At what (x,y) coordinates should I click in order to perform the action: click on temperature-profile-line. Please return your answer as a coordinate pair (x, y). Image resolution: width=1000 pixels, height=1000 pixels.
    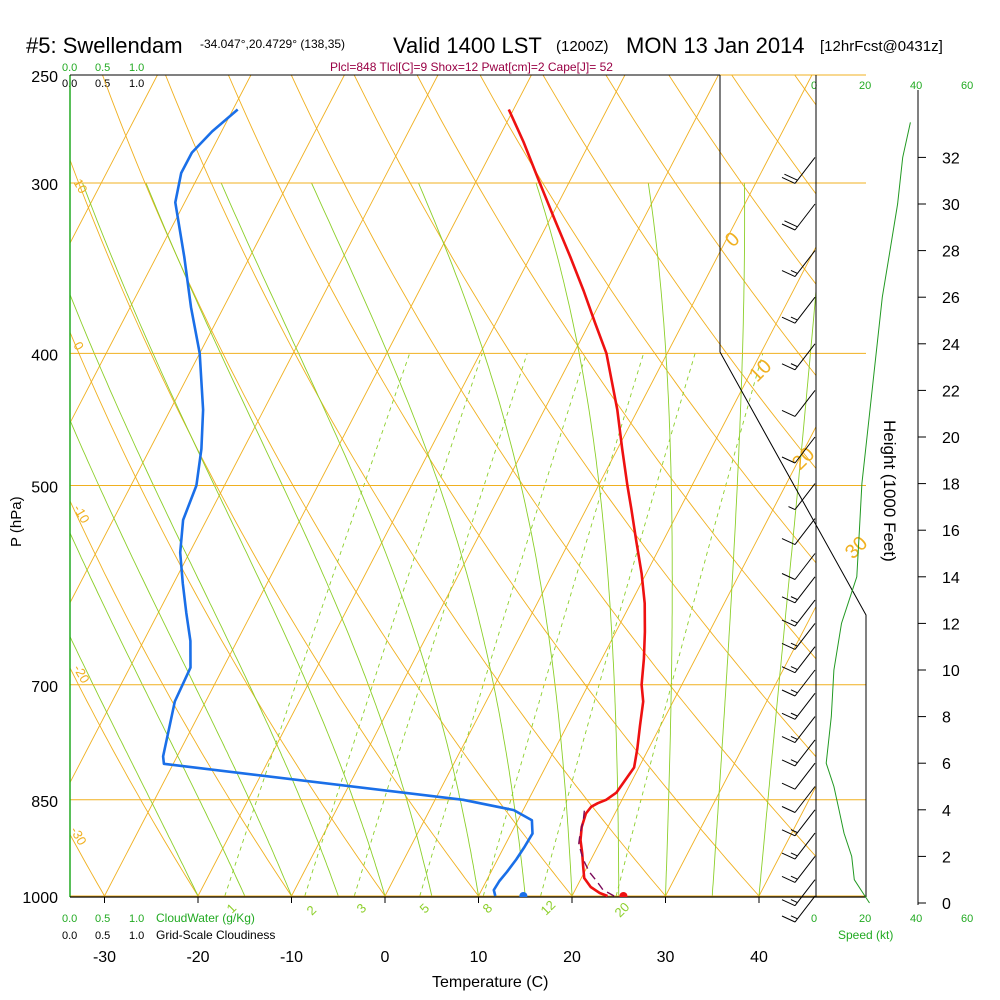
    Looking at the image, I should click on (577, 502).